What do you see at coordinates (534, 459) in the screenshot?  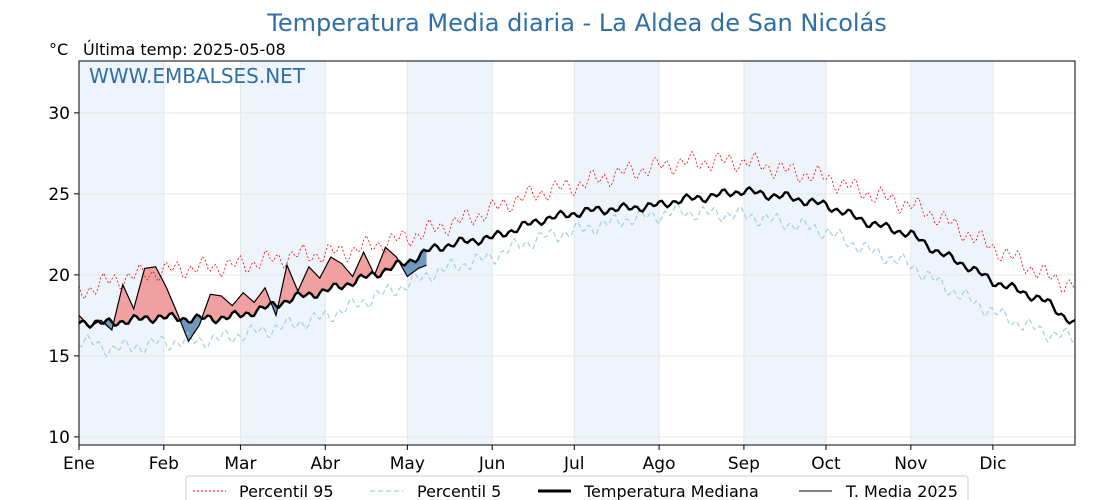 I see `x-axis: Ene Feb Mar Abr May Jun Jul Ago Sep Oct Nov Dic` at bounding box center [534, 459].